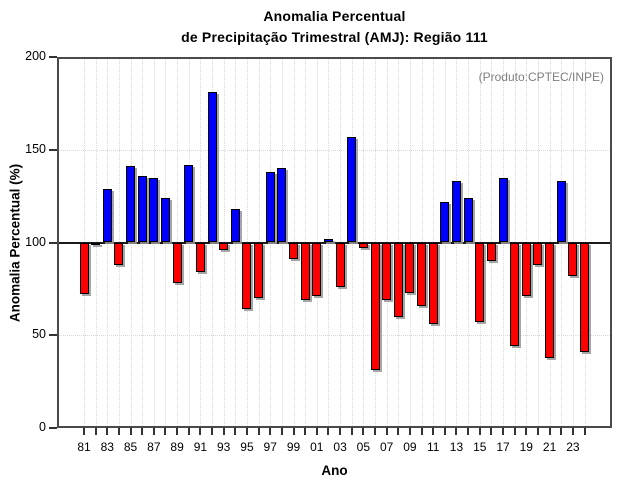 The image size is (640, 500). Describe the element at coordinates (433, 447) in the screenshot. I see `x-tick-label: 11` at that location.